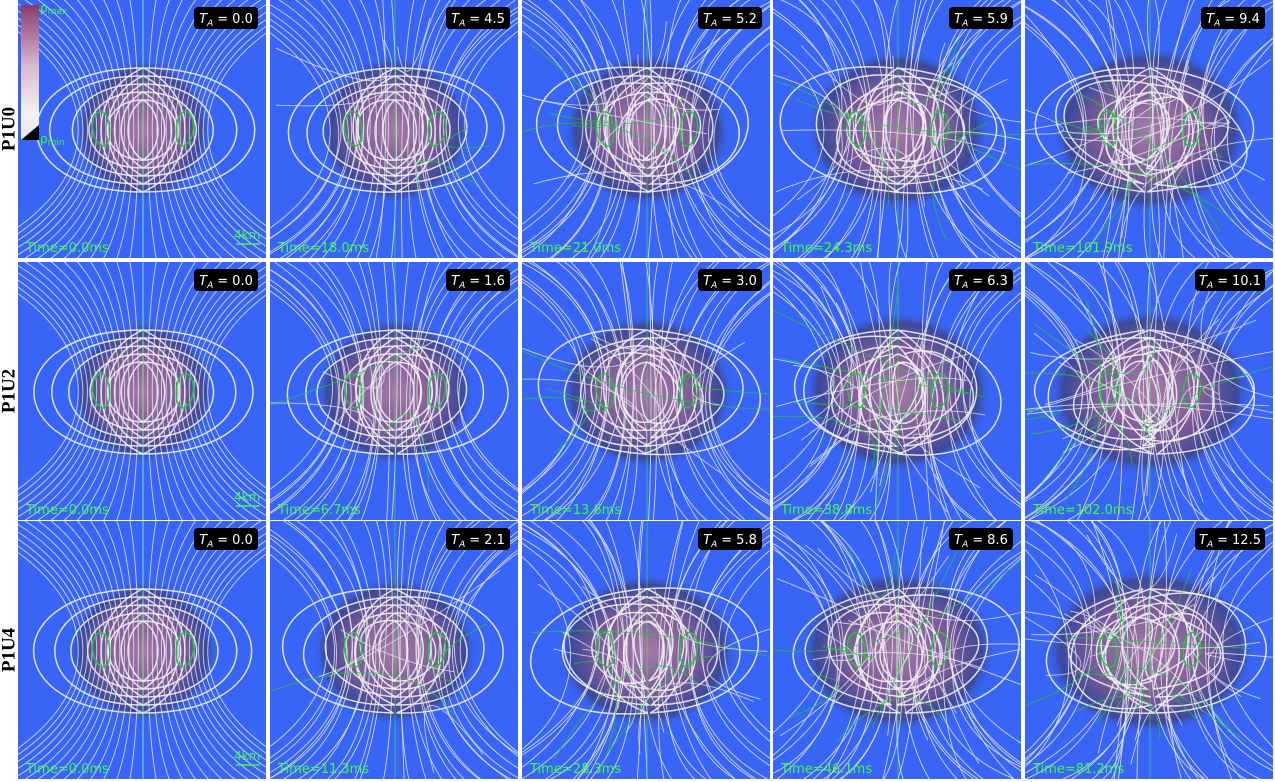 The height and width of the screenshot is (782, 1275). What do you see at coordinates (1078, 769) in the screenshot?
I see `time-label: Time=81.2ms` at bounding box center [1078, 769].